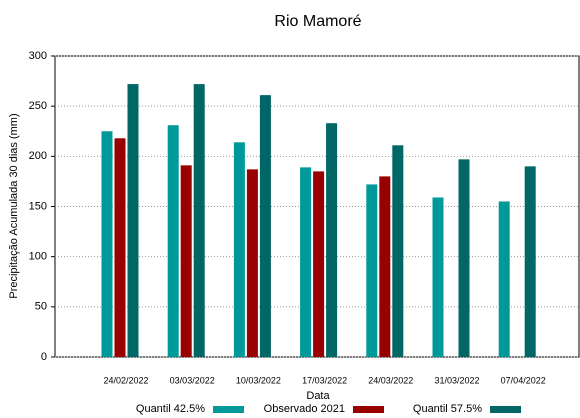  What do you see at coordinates (447, 409) in the screenshot?
I see `legend-label: Quantil 57.5%` at bounding box center [447, 409].